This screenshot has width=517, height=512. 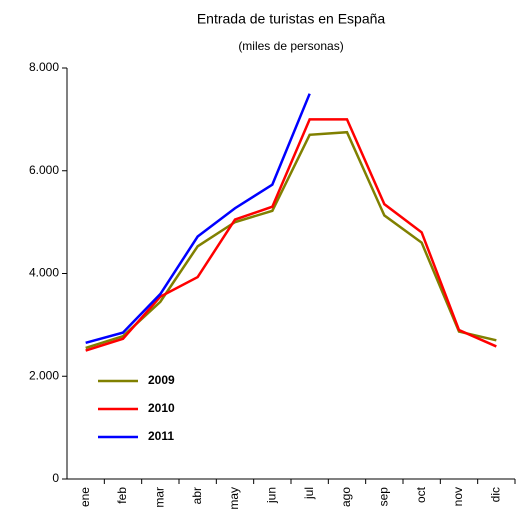 What do you see at coordinates (309, 493) in the screenshot?
I see `x-tick-label: jul` at bounding box center [309, 493].